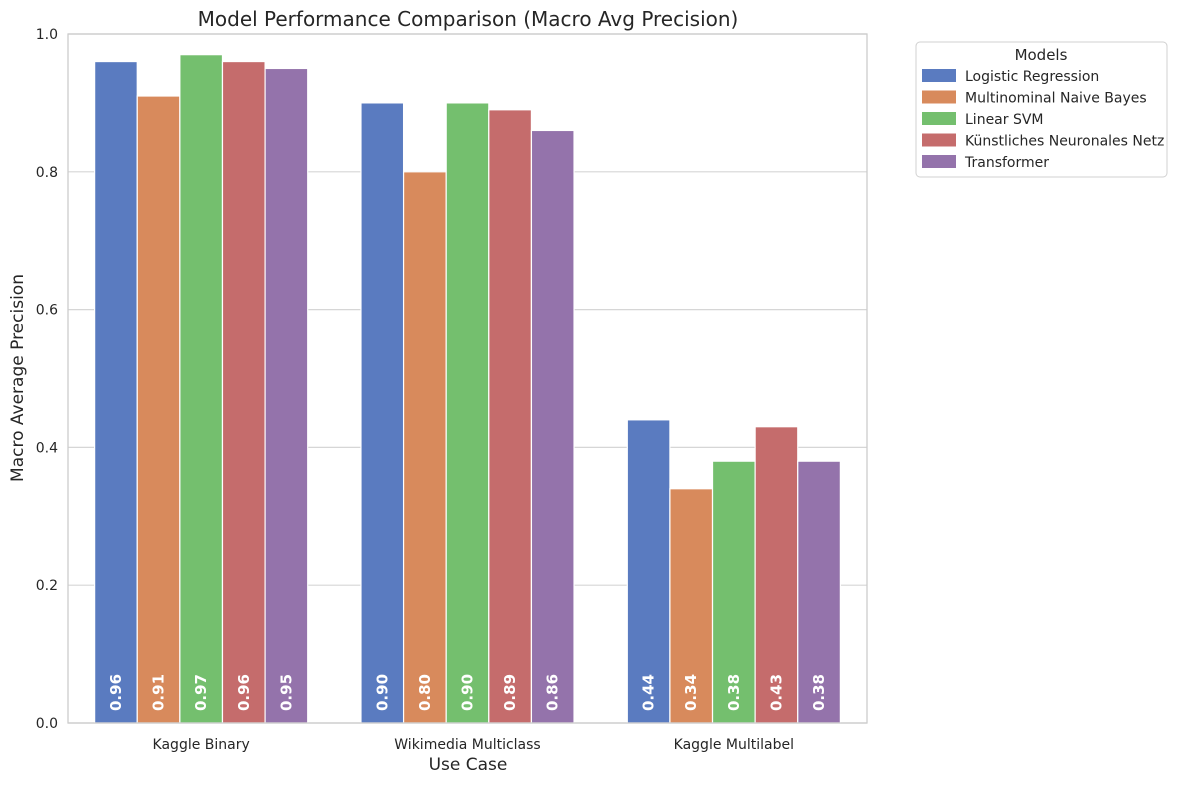  Describe the element at coordinates (734, 745) in the screenshot. I see `x-tick-label: Kaggle Multilabel` at that location.